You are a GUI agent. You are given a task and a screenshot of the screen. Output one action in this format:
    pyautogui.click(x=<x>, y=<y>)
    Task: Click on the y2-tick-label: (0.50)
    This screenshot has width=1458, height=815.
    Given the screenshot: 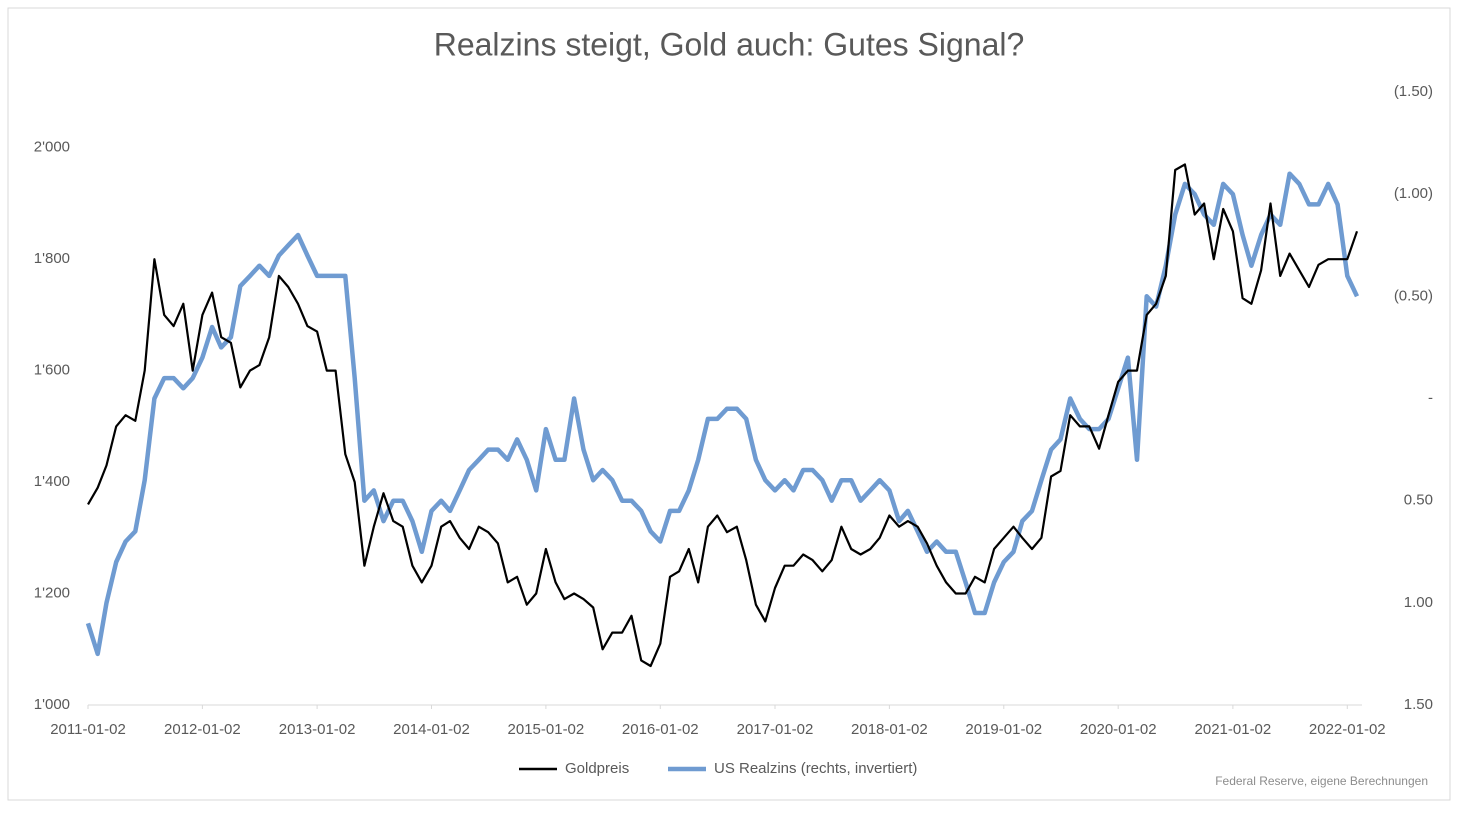 What is the action you would take?
    pyautogui.click(x=1413, y=295)
    